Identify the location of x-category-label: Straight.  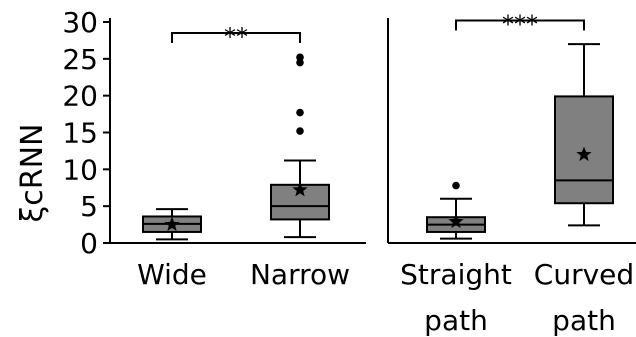
(456, 274).